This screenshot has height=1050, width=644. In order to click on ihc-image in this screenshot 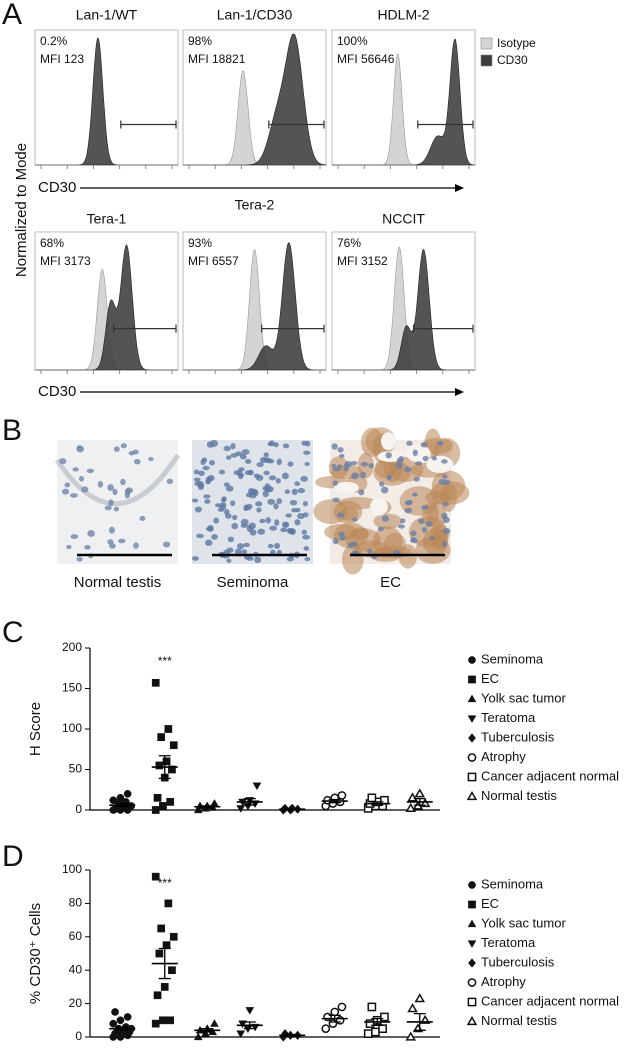, I will do `click(391, 501)`.